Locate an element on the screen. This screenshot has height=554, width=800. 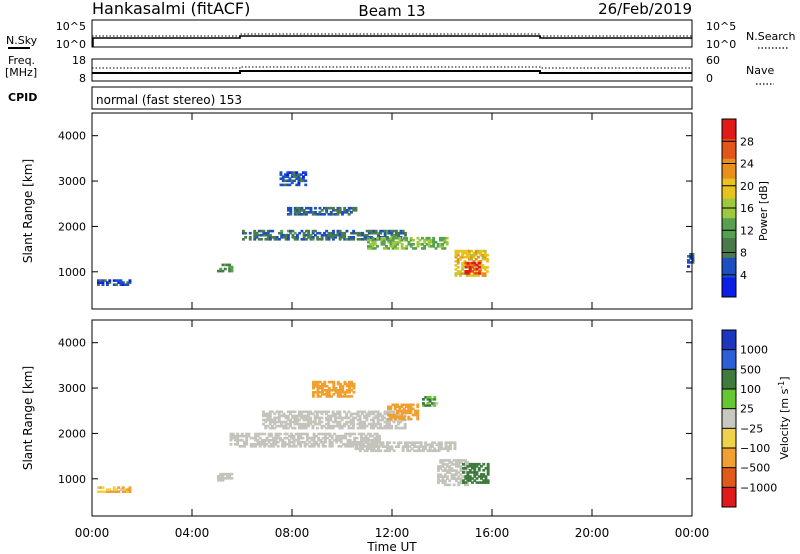
freq-label-line1: Freq. is located at coordinates (21, 60).